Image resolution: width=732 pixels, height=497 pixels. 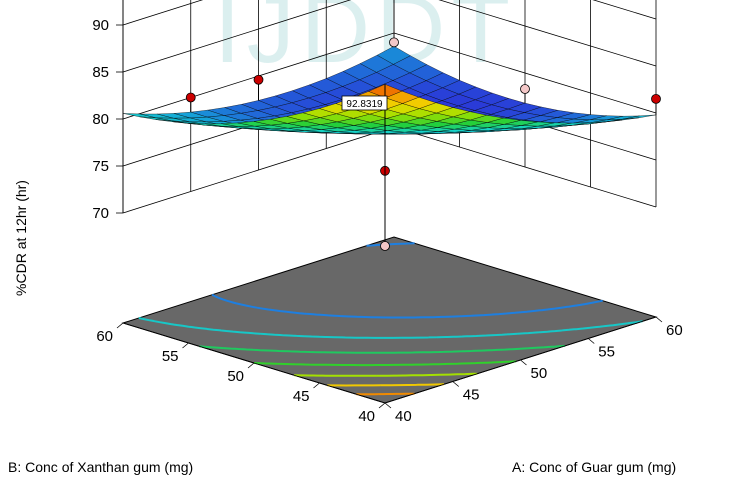 I want to click on response-surface, so click(x=389, y=90).